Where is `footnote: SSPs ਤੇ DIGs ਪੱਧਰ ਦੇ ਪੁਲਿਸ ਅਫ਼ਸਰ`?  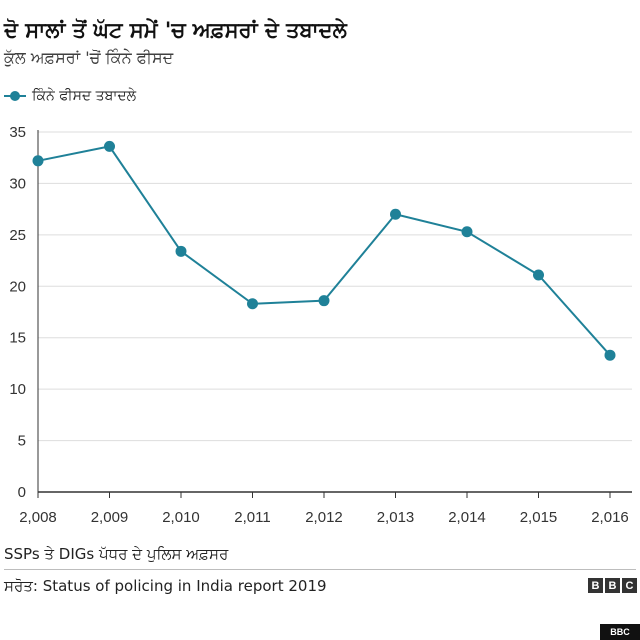 footnote: SSPs ਤੇ DIGs ਪੱਧਰ ਦੇ ਪੁਲਿਸ ਅਫ਼ਸਰ is located at coordinates (116, 554).